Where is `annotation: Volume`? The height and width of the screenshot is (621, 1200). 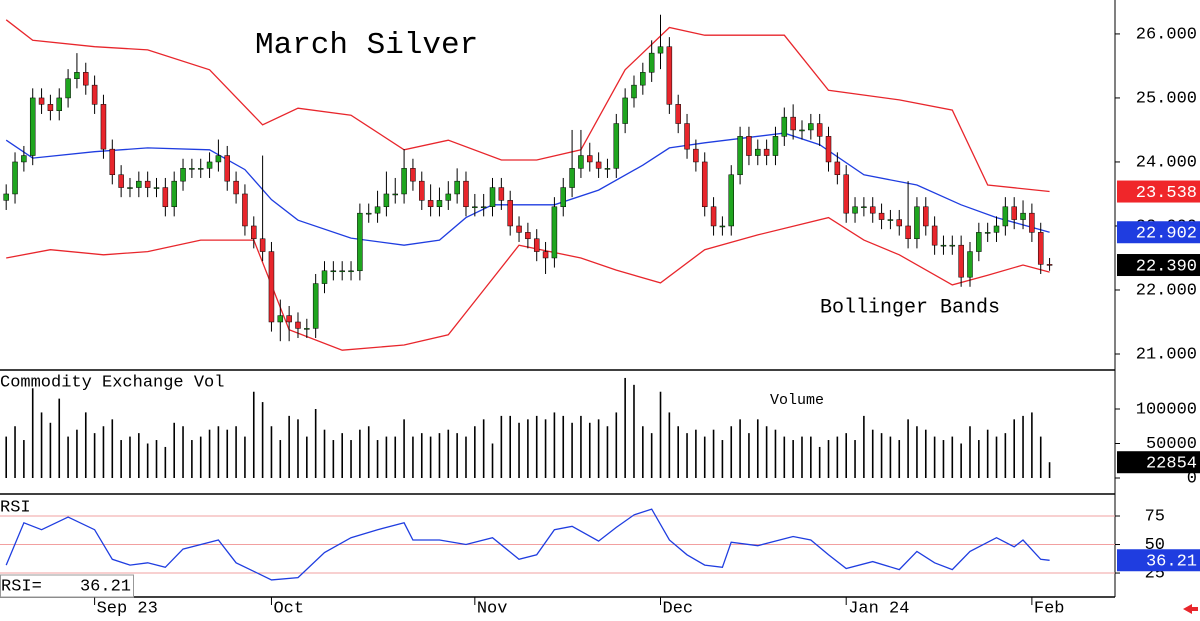
annotation: Volume is located at coordinates (797, 400).